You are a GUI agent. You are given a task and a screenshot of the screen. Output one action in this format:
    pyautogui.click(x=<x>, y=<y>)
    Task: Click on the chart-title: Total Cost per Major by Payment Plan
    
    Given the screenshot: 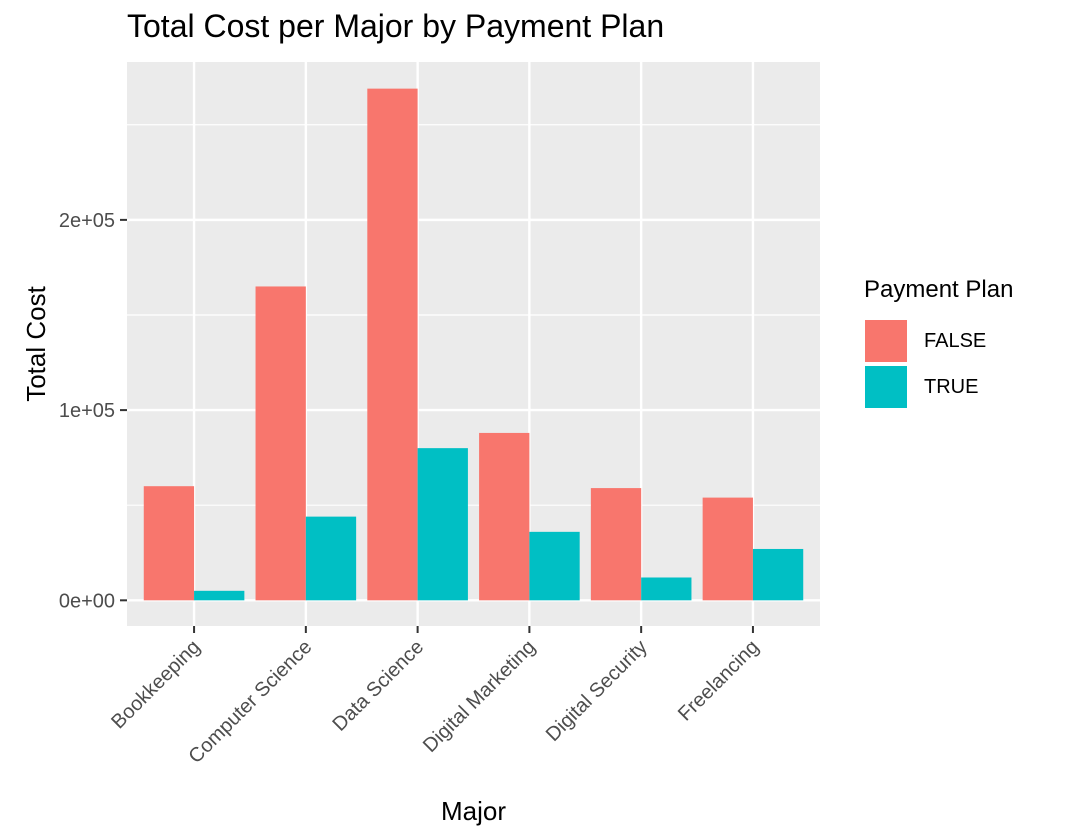 What is the action you would take?
    pyautogui.click(x=396, y=26)
    